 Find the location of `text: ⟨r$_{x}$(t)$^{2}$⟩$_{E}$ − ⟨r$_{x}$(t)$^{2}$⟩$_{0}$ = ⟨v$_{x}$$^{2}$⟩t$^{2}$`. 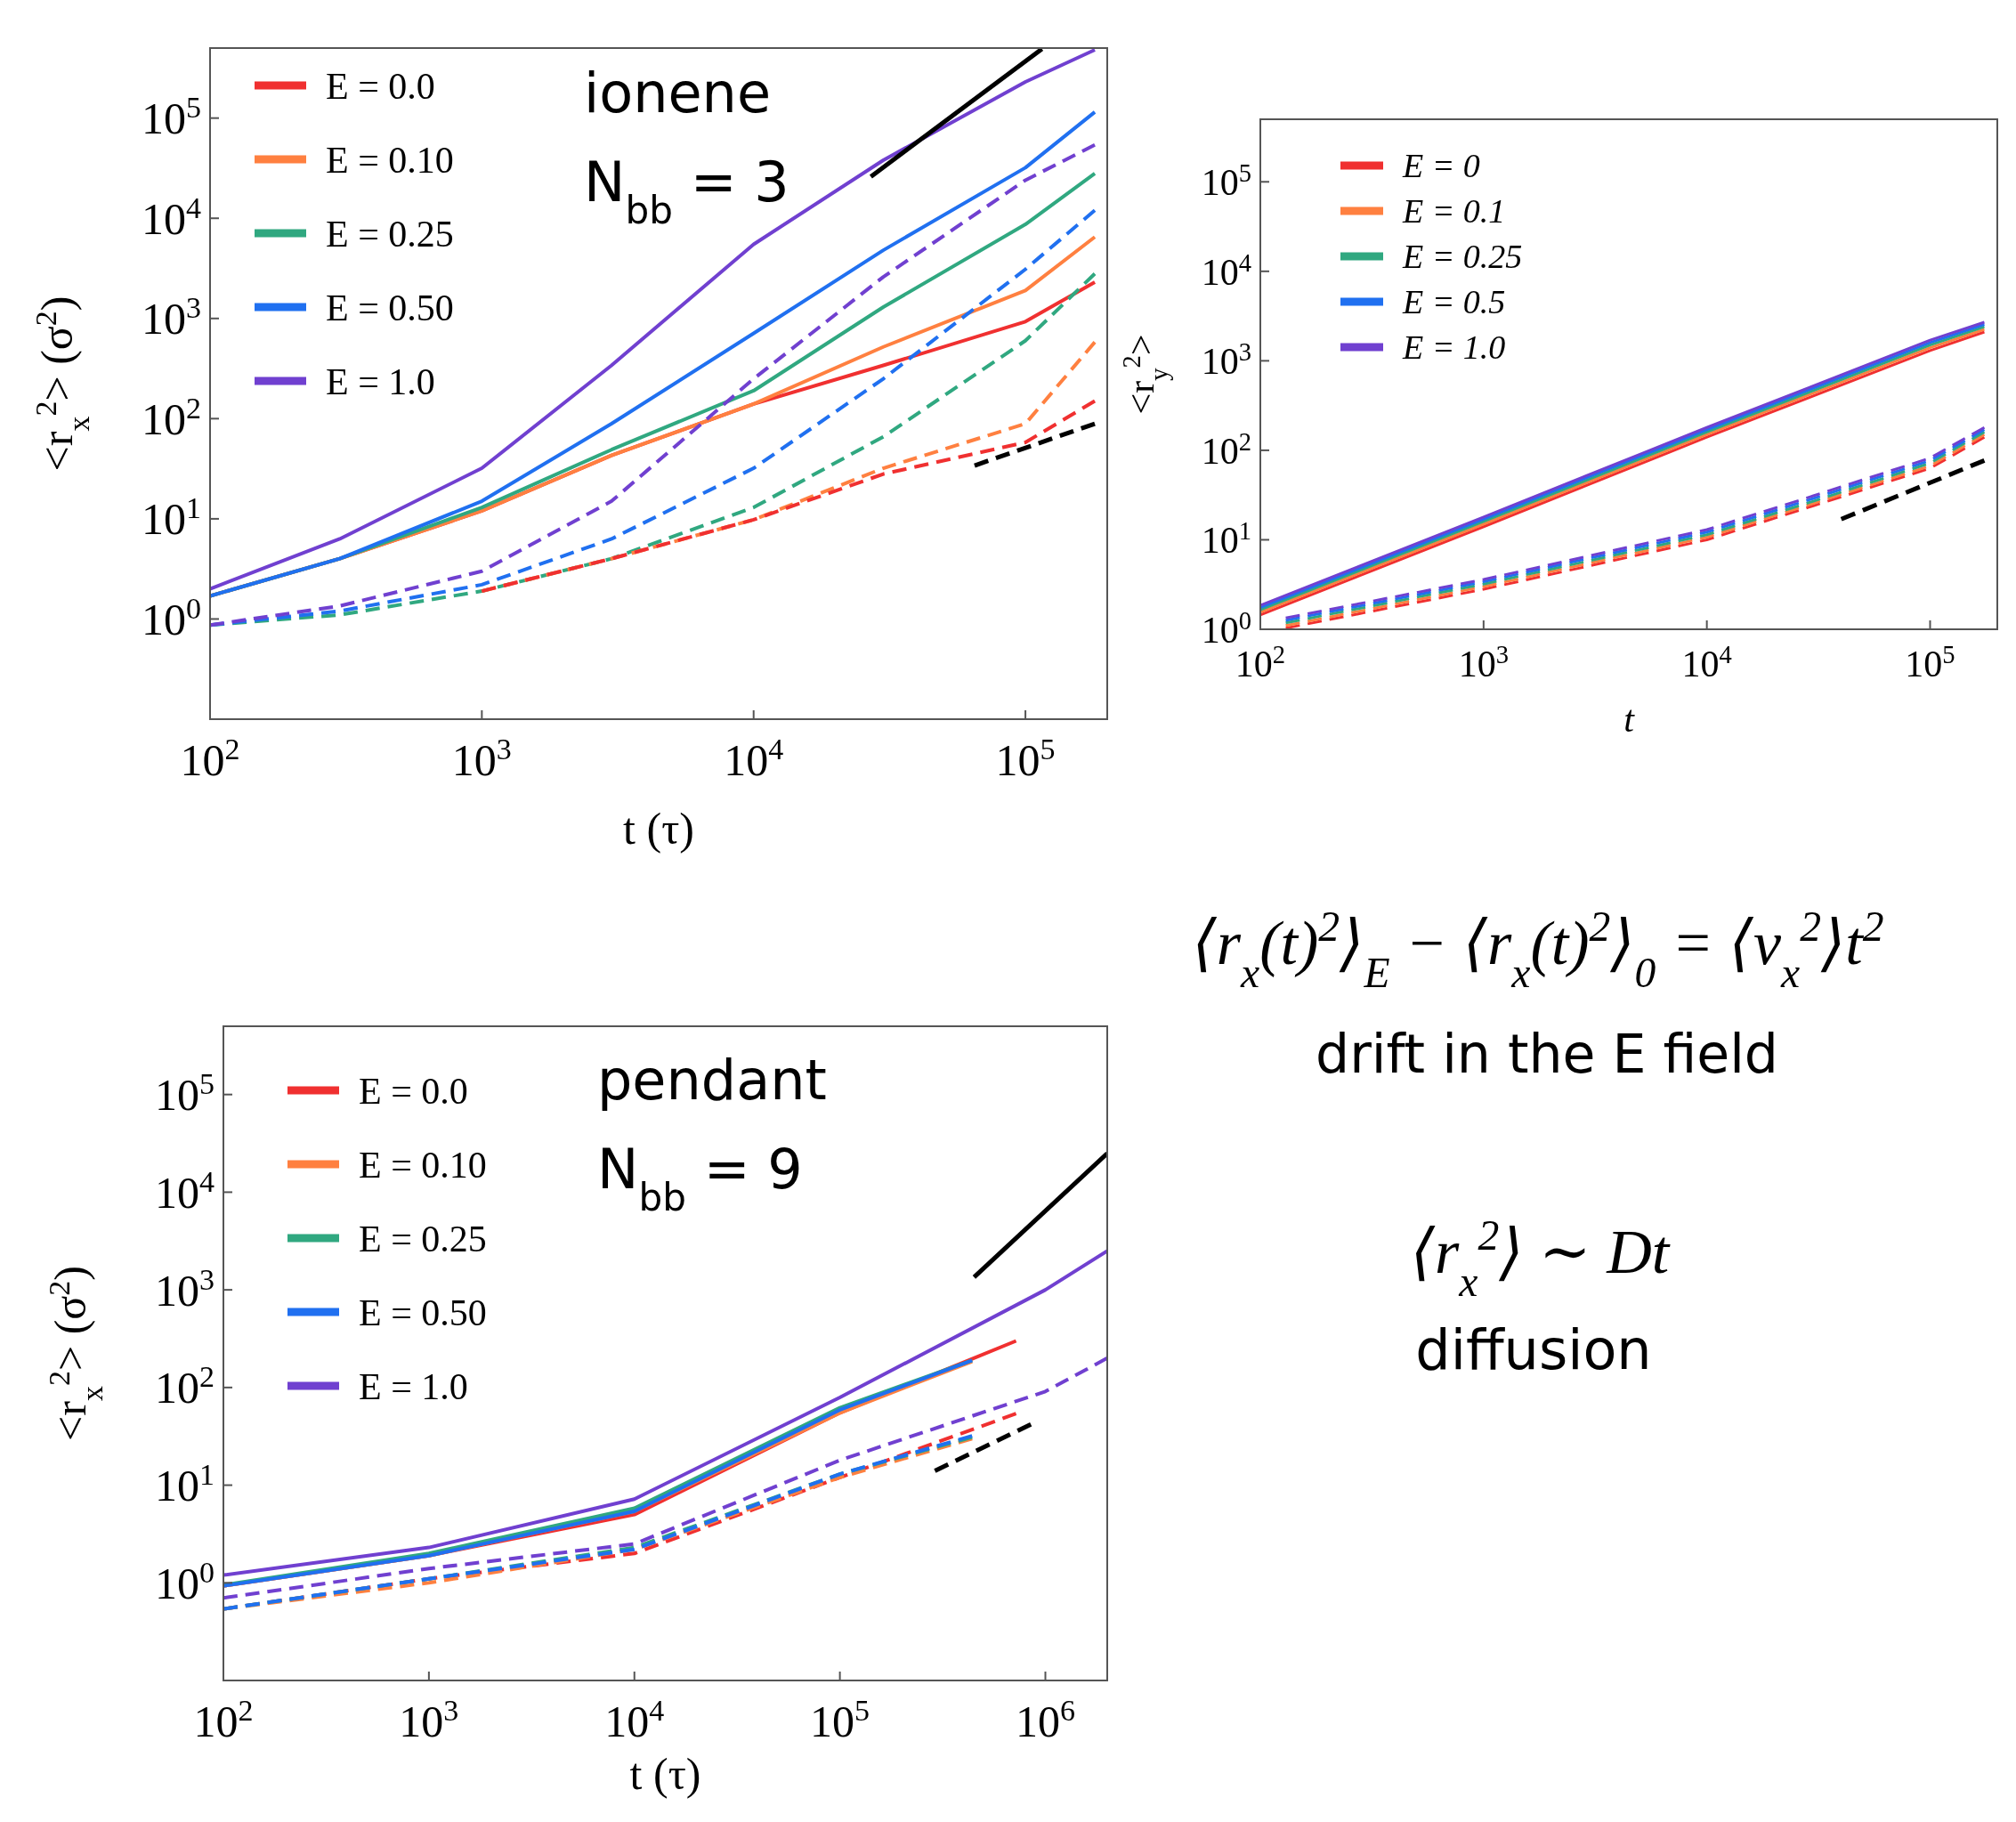

text: ⟨r$_{x}$(t)$^{2}$⟩$_{E}$ − ⟨r$_{x}$(t)$^{2}$⟩$_{0}$ = ⟨v$_{x}$$^{2}$⟩t$^{2}$ is located at coordinates (1538, 949).